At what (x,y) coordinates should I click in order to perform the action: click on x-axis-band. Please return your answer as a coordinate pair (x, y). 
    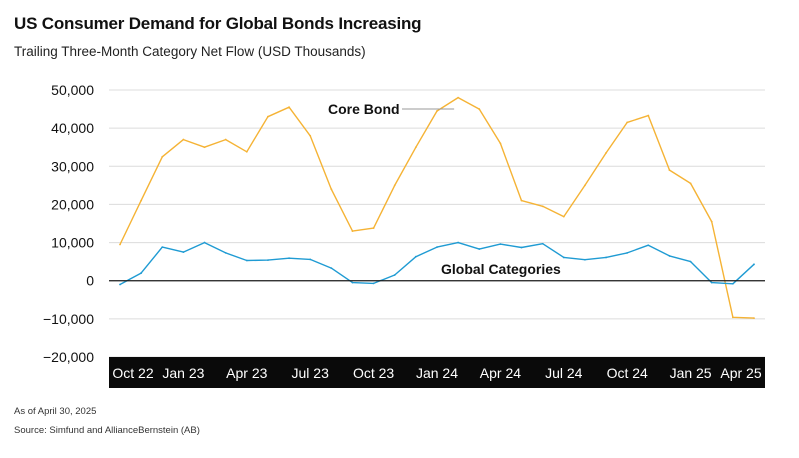
    Looking at the image, I should click on (437, 372).